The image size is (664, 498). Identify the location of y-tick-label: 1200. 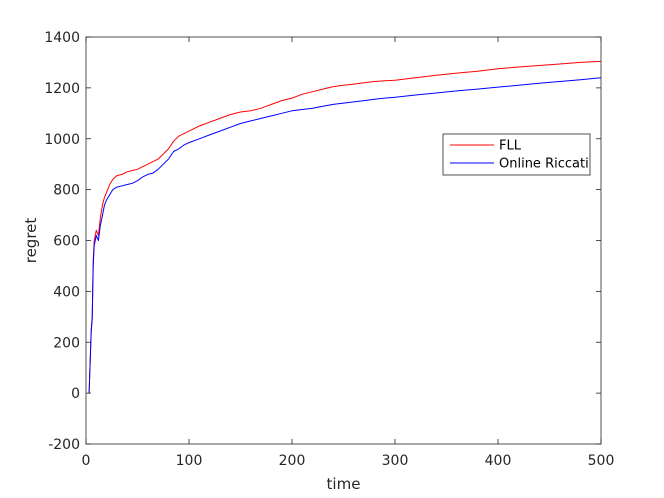
(62, 89).